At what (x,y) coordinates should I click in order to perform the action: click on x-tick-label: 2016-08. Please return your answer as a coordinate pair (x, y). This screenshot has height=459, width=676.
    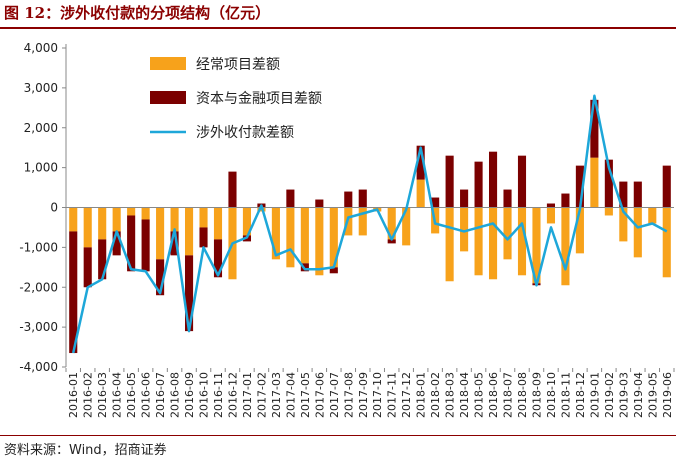
    Looking at the image, I should click on (175, 395).